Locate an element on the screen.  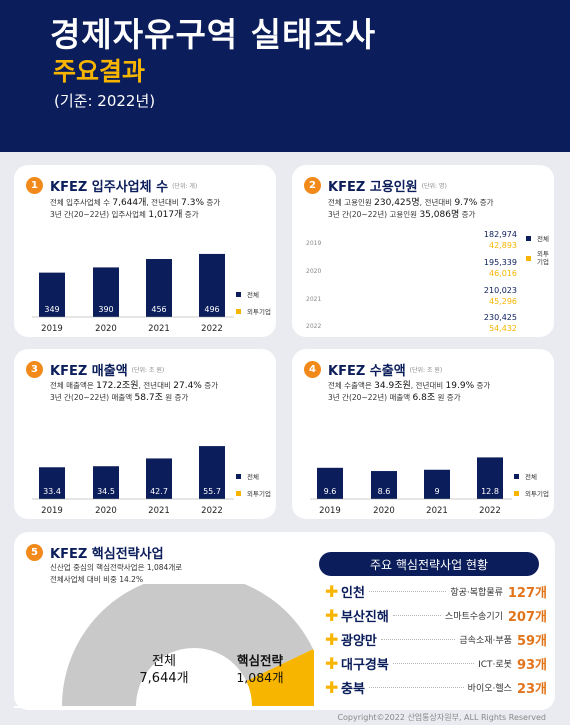
card-title-text: KFEZ 고용인원 is located at coordinates (373, 187).